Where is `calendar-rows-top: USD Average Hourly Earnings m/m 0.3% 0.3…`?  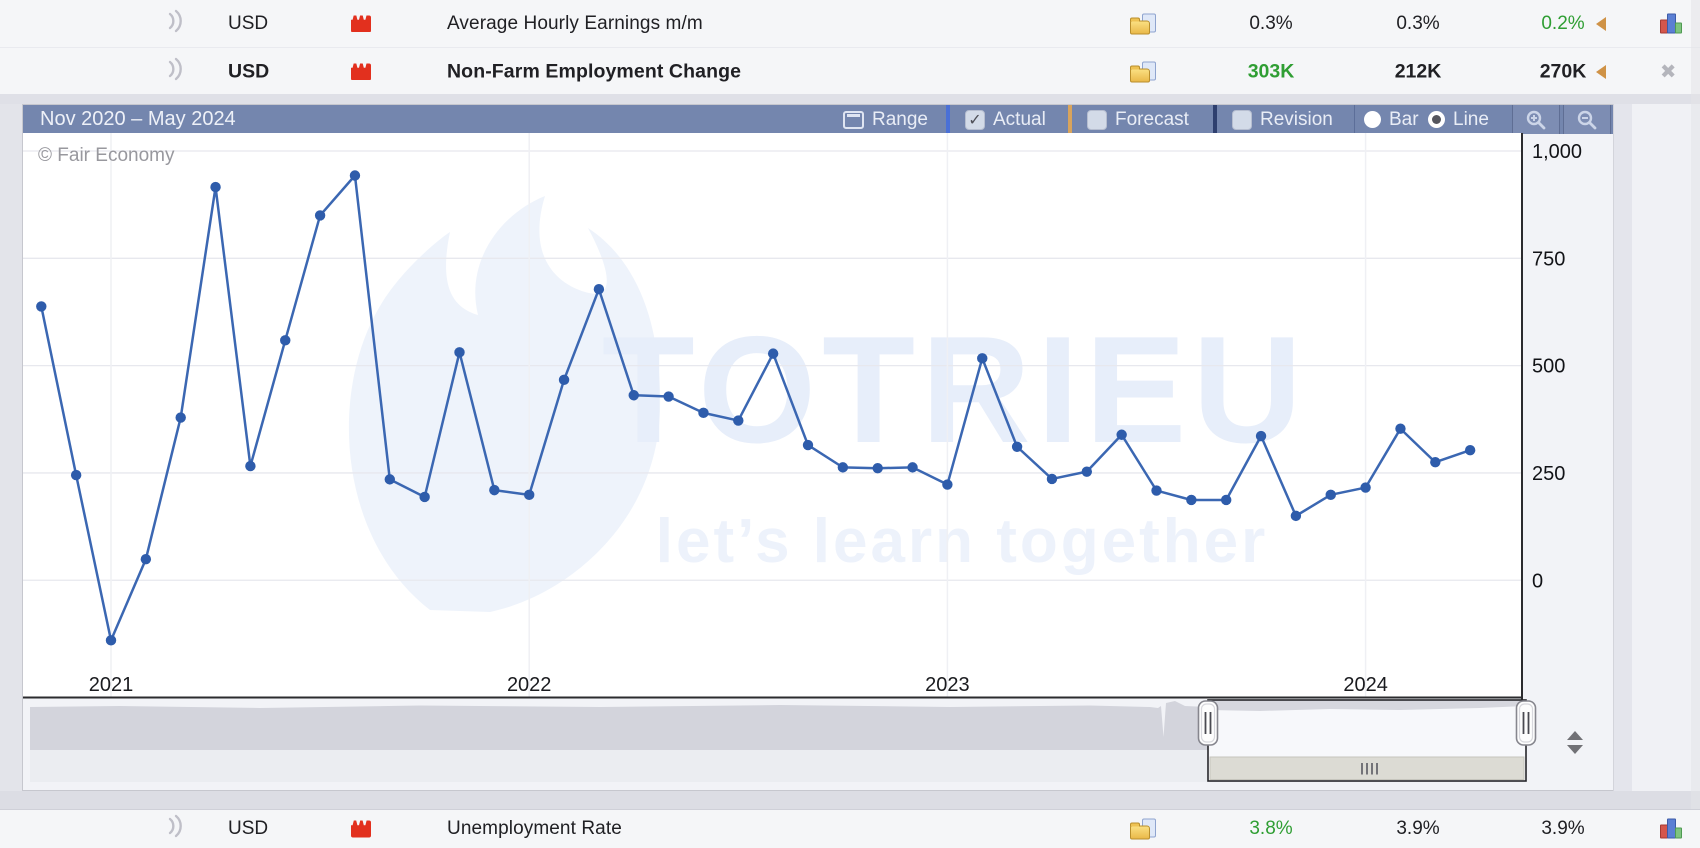 calendar-rows-top: USD Average Hourly Earnings m/m 0.3% 0.3… is located at coordinates (850, 48).